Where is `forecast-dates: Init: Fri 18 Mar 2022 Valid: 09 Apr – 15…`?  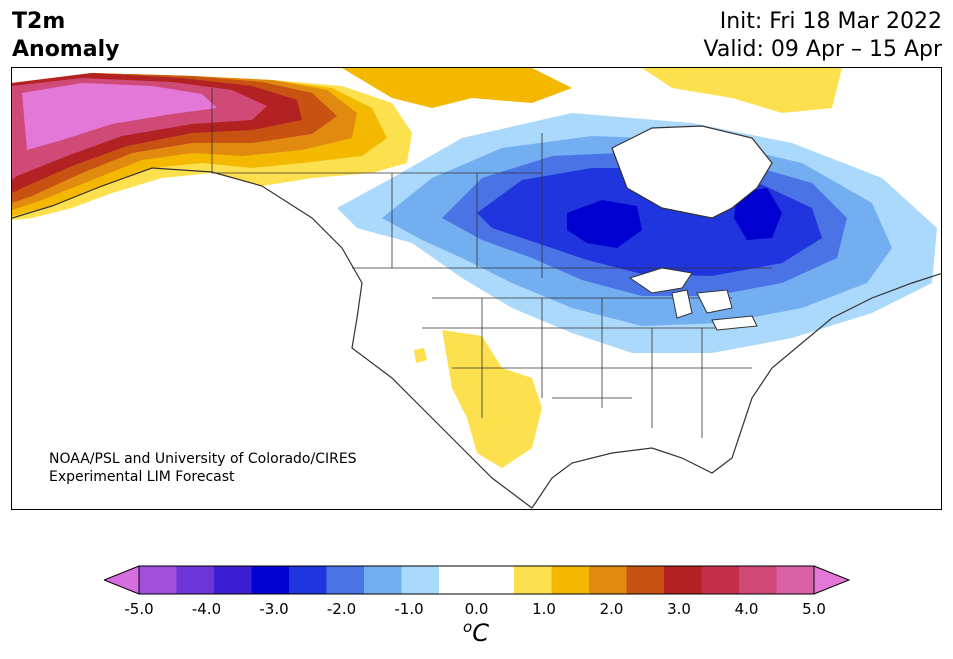 forecast-dates: Init: Fri 18 Mar 2022 Valid: 09 Apr – 15… is located at coordinates (823, 36).